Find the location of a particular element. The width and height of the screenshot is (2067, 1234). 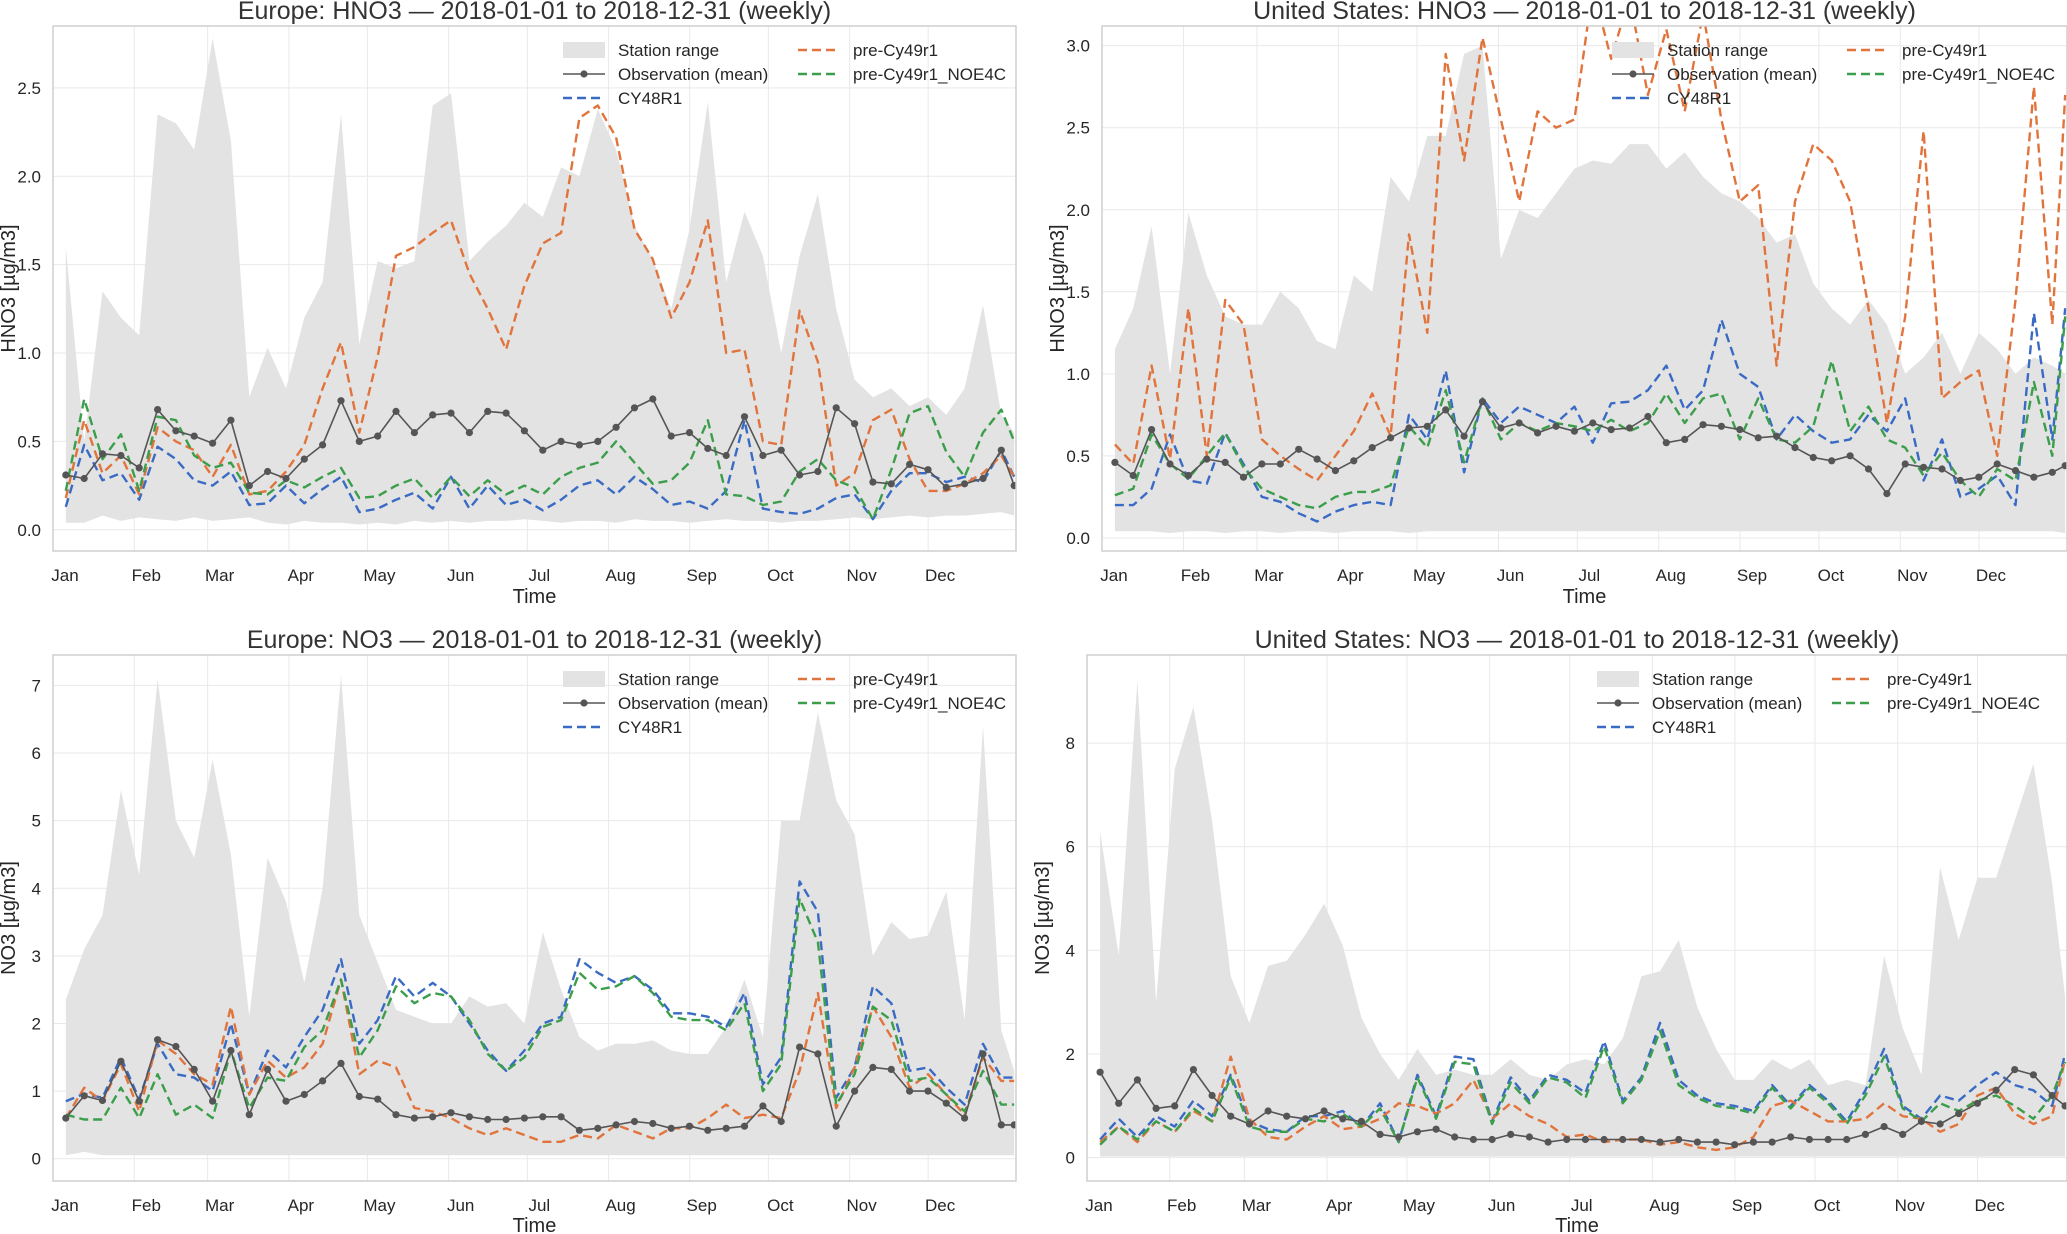

y-tick-label: 2.0 is located at coordinates (1078, 210).